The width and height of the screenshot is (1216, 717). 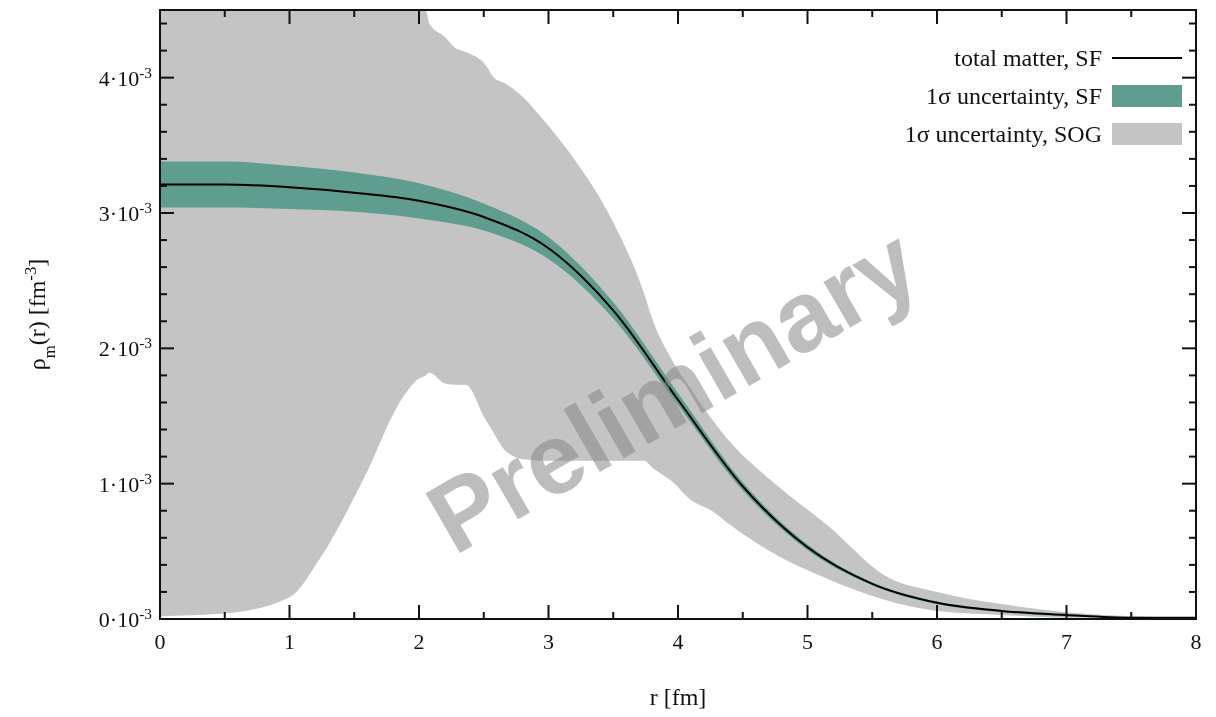 I want to click on y-tick-label: 4·10$^{-3}$, so click(x=125, y=77).